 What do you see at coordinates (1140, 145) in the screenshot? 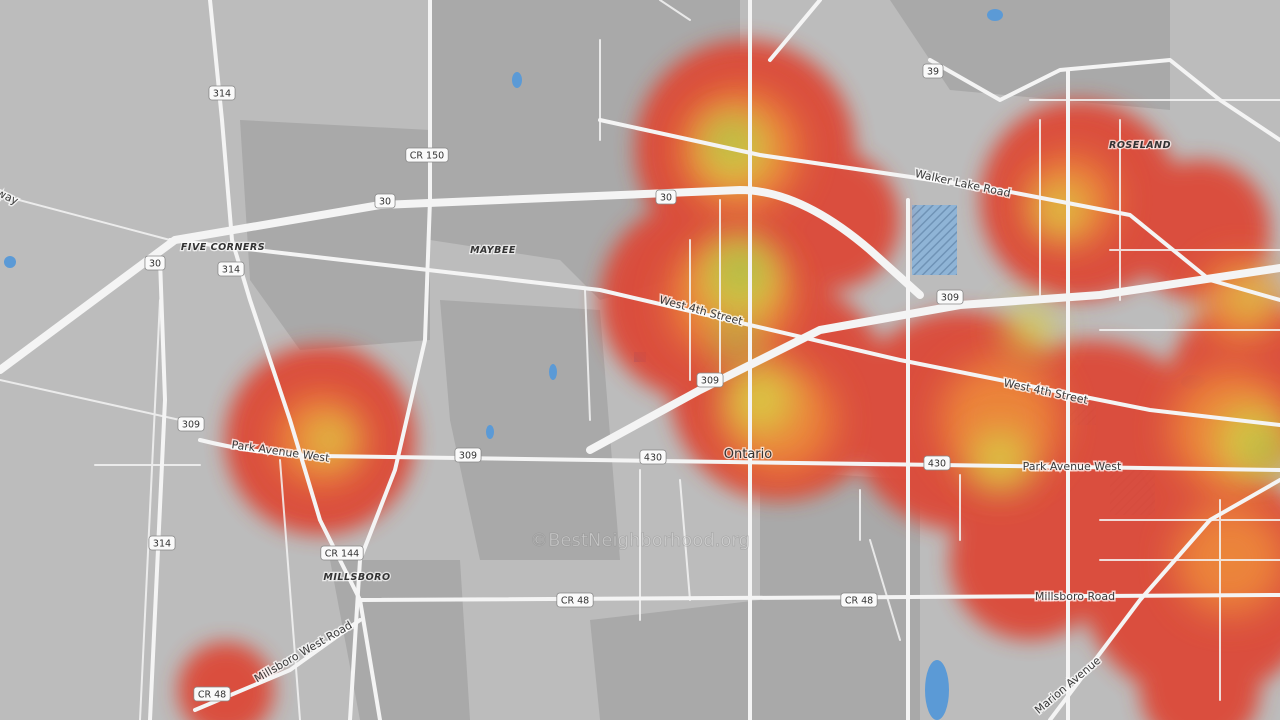
I see `place-label: ROSELAND` at bounding box center [1140, 145].